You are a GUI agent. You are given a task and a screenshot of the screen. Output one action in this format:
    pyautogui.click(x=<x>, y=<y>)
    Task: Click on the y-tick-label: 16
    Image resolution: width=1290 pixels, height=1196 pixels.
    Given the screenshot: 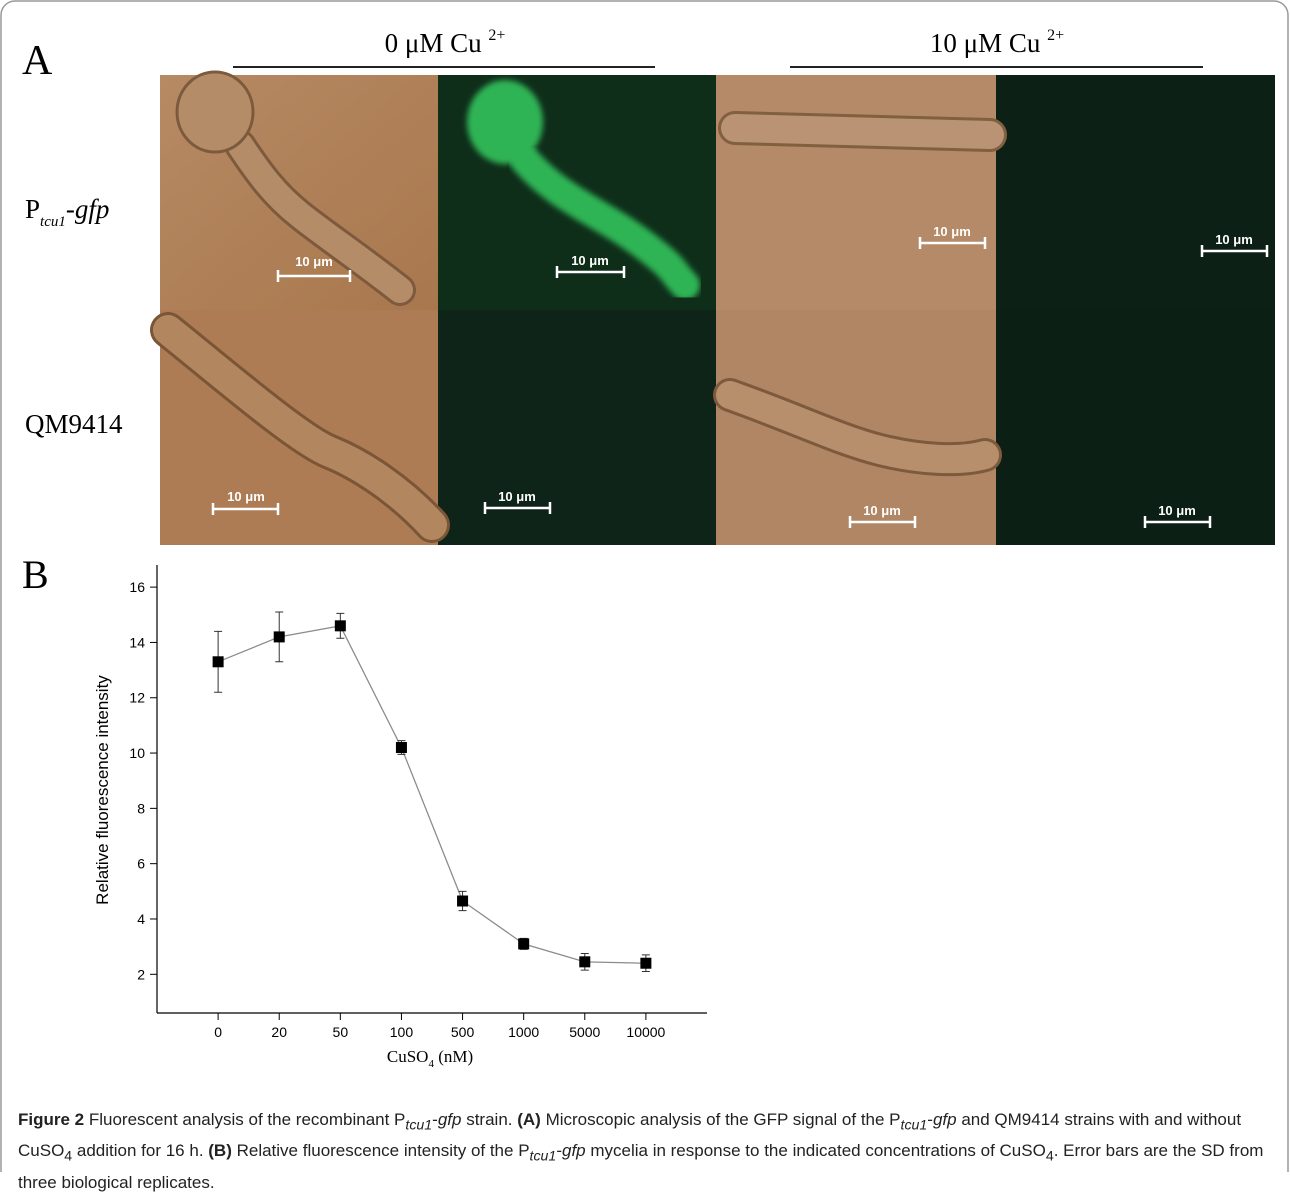 What is the action you would take?
    pyautogui.click(x=137, y=587)
    